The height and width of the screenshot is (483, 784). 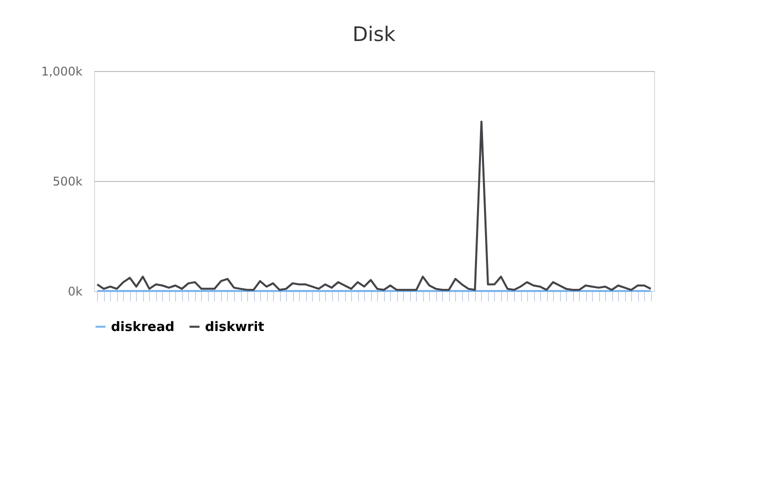 What do you see at coordinates (62, 71) in the screenshot?
I see `y-tick-label: 1,000k` at bounding box center [62, 71].